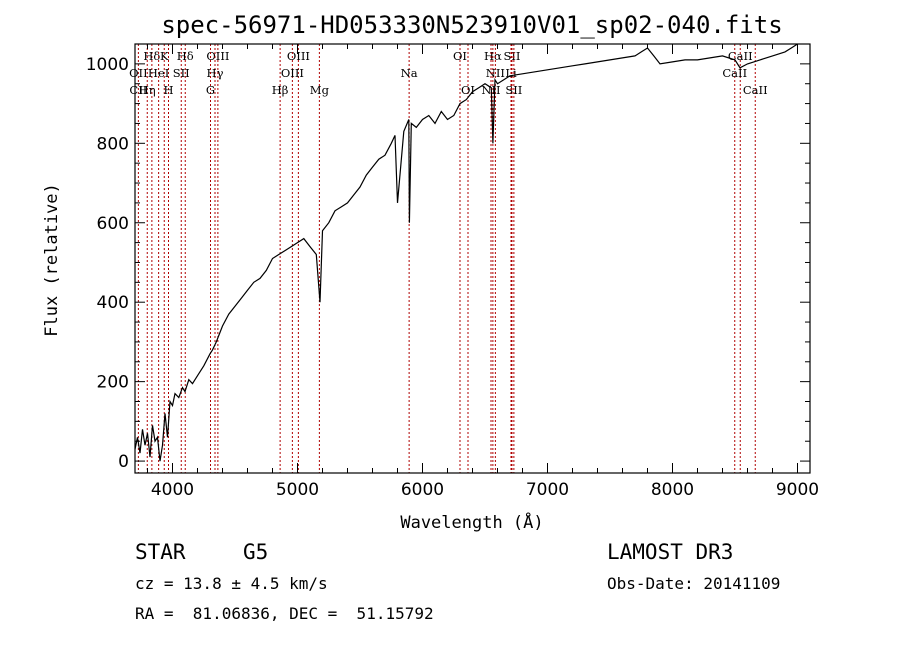  What do you see at coordinates (113, 383) in the screenshot?
I see `y-tick-label-200: 200` at bounding box center [113, 383].